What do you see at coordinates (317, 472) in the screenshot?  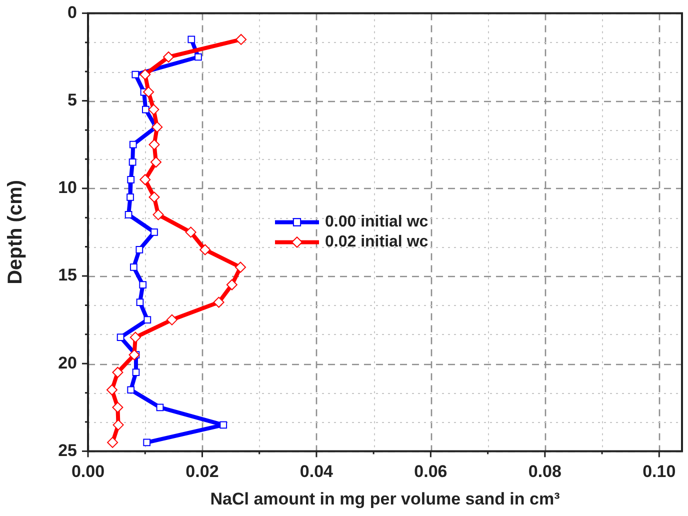 I see `x-tick-label: 0.04` at bounding box center [317, 472].